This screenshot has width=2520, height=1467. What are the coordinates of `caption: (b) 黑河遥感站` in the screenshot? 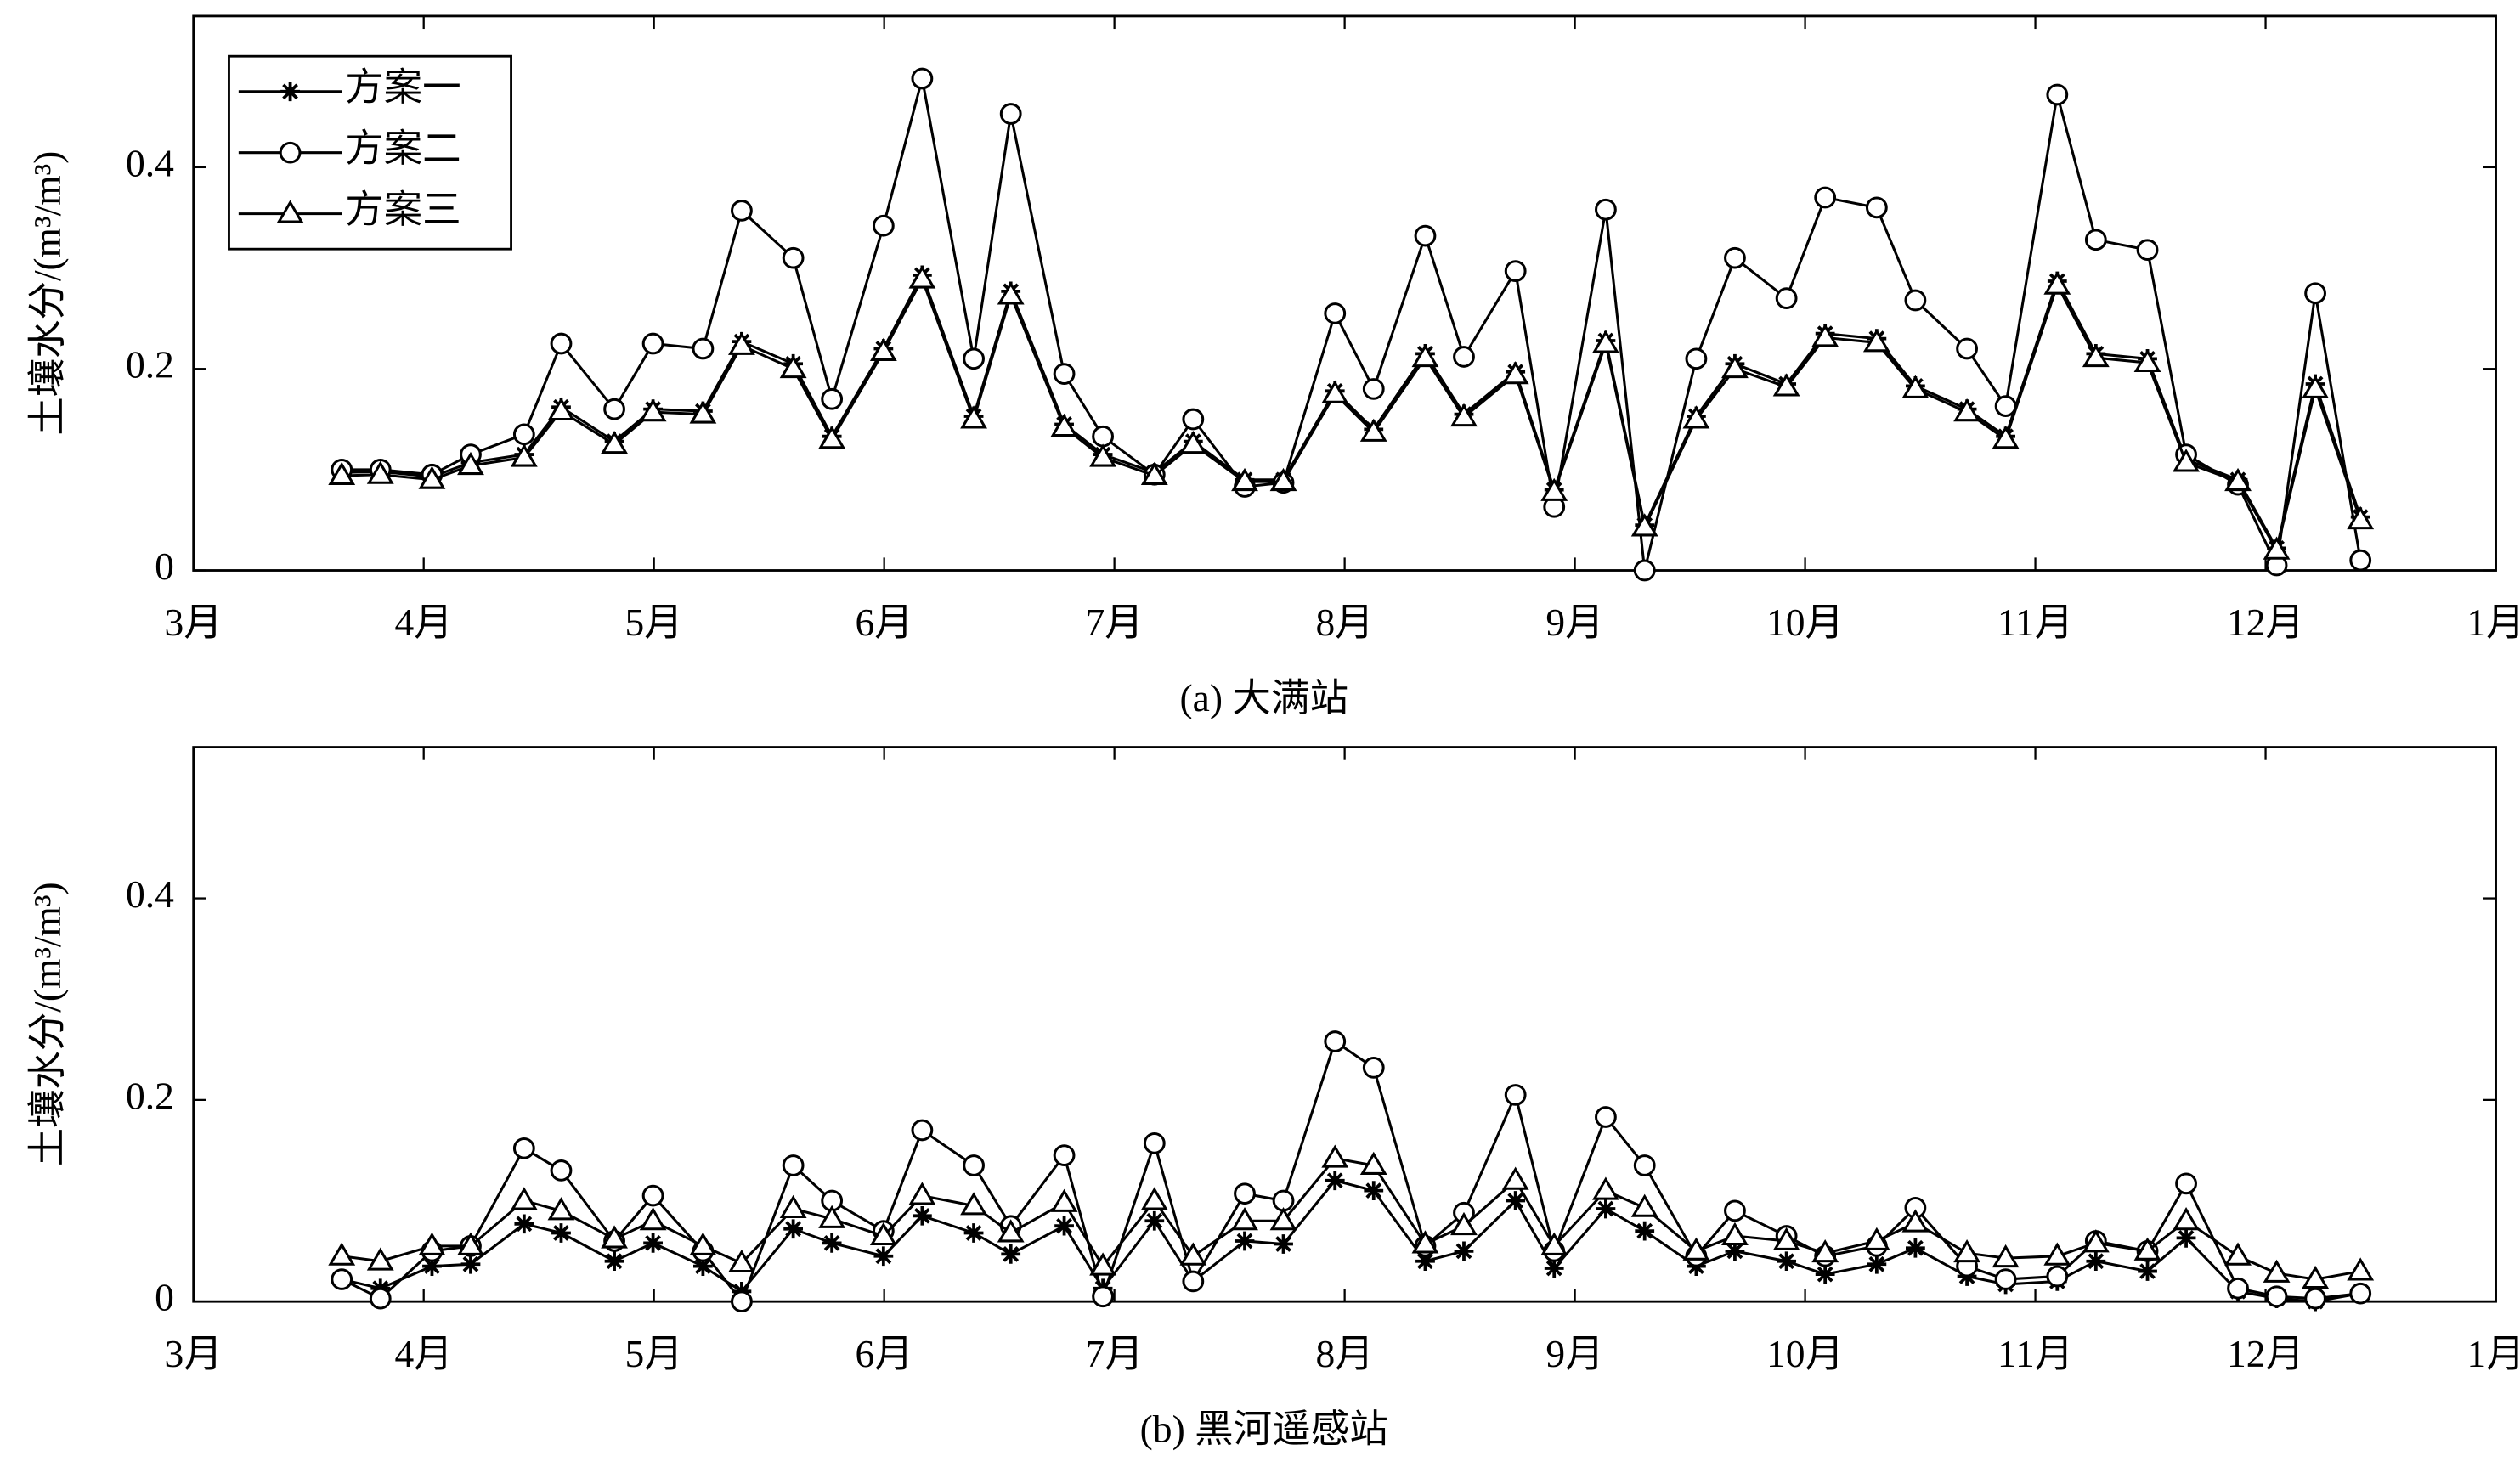 It's located at (1264, 1429).